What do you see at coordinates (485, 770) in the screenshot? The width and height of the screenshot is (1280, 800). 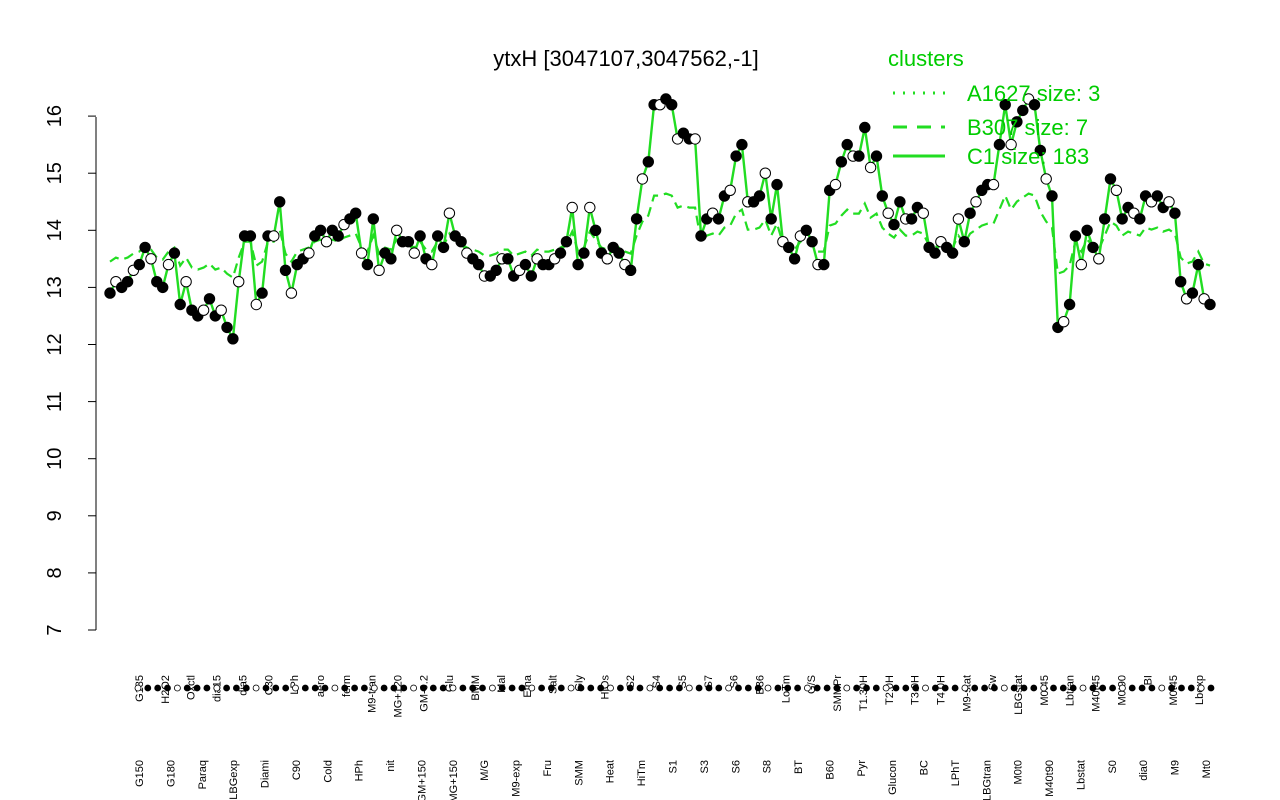 I see `x-tick-label: M/G` at bounding box center [485, 770].